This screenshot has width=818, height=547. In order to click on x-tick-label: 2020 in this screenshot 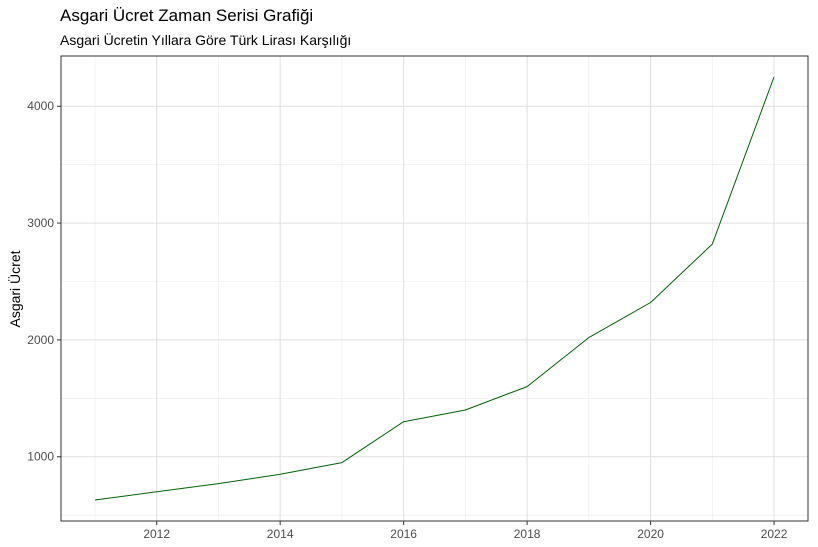, I will do `click(650, 534)`.